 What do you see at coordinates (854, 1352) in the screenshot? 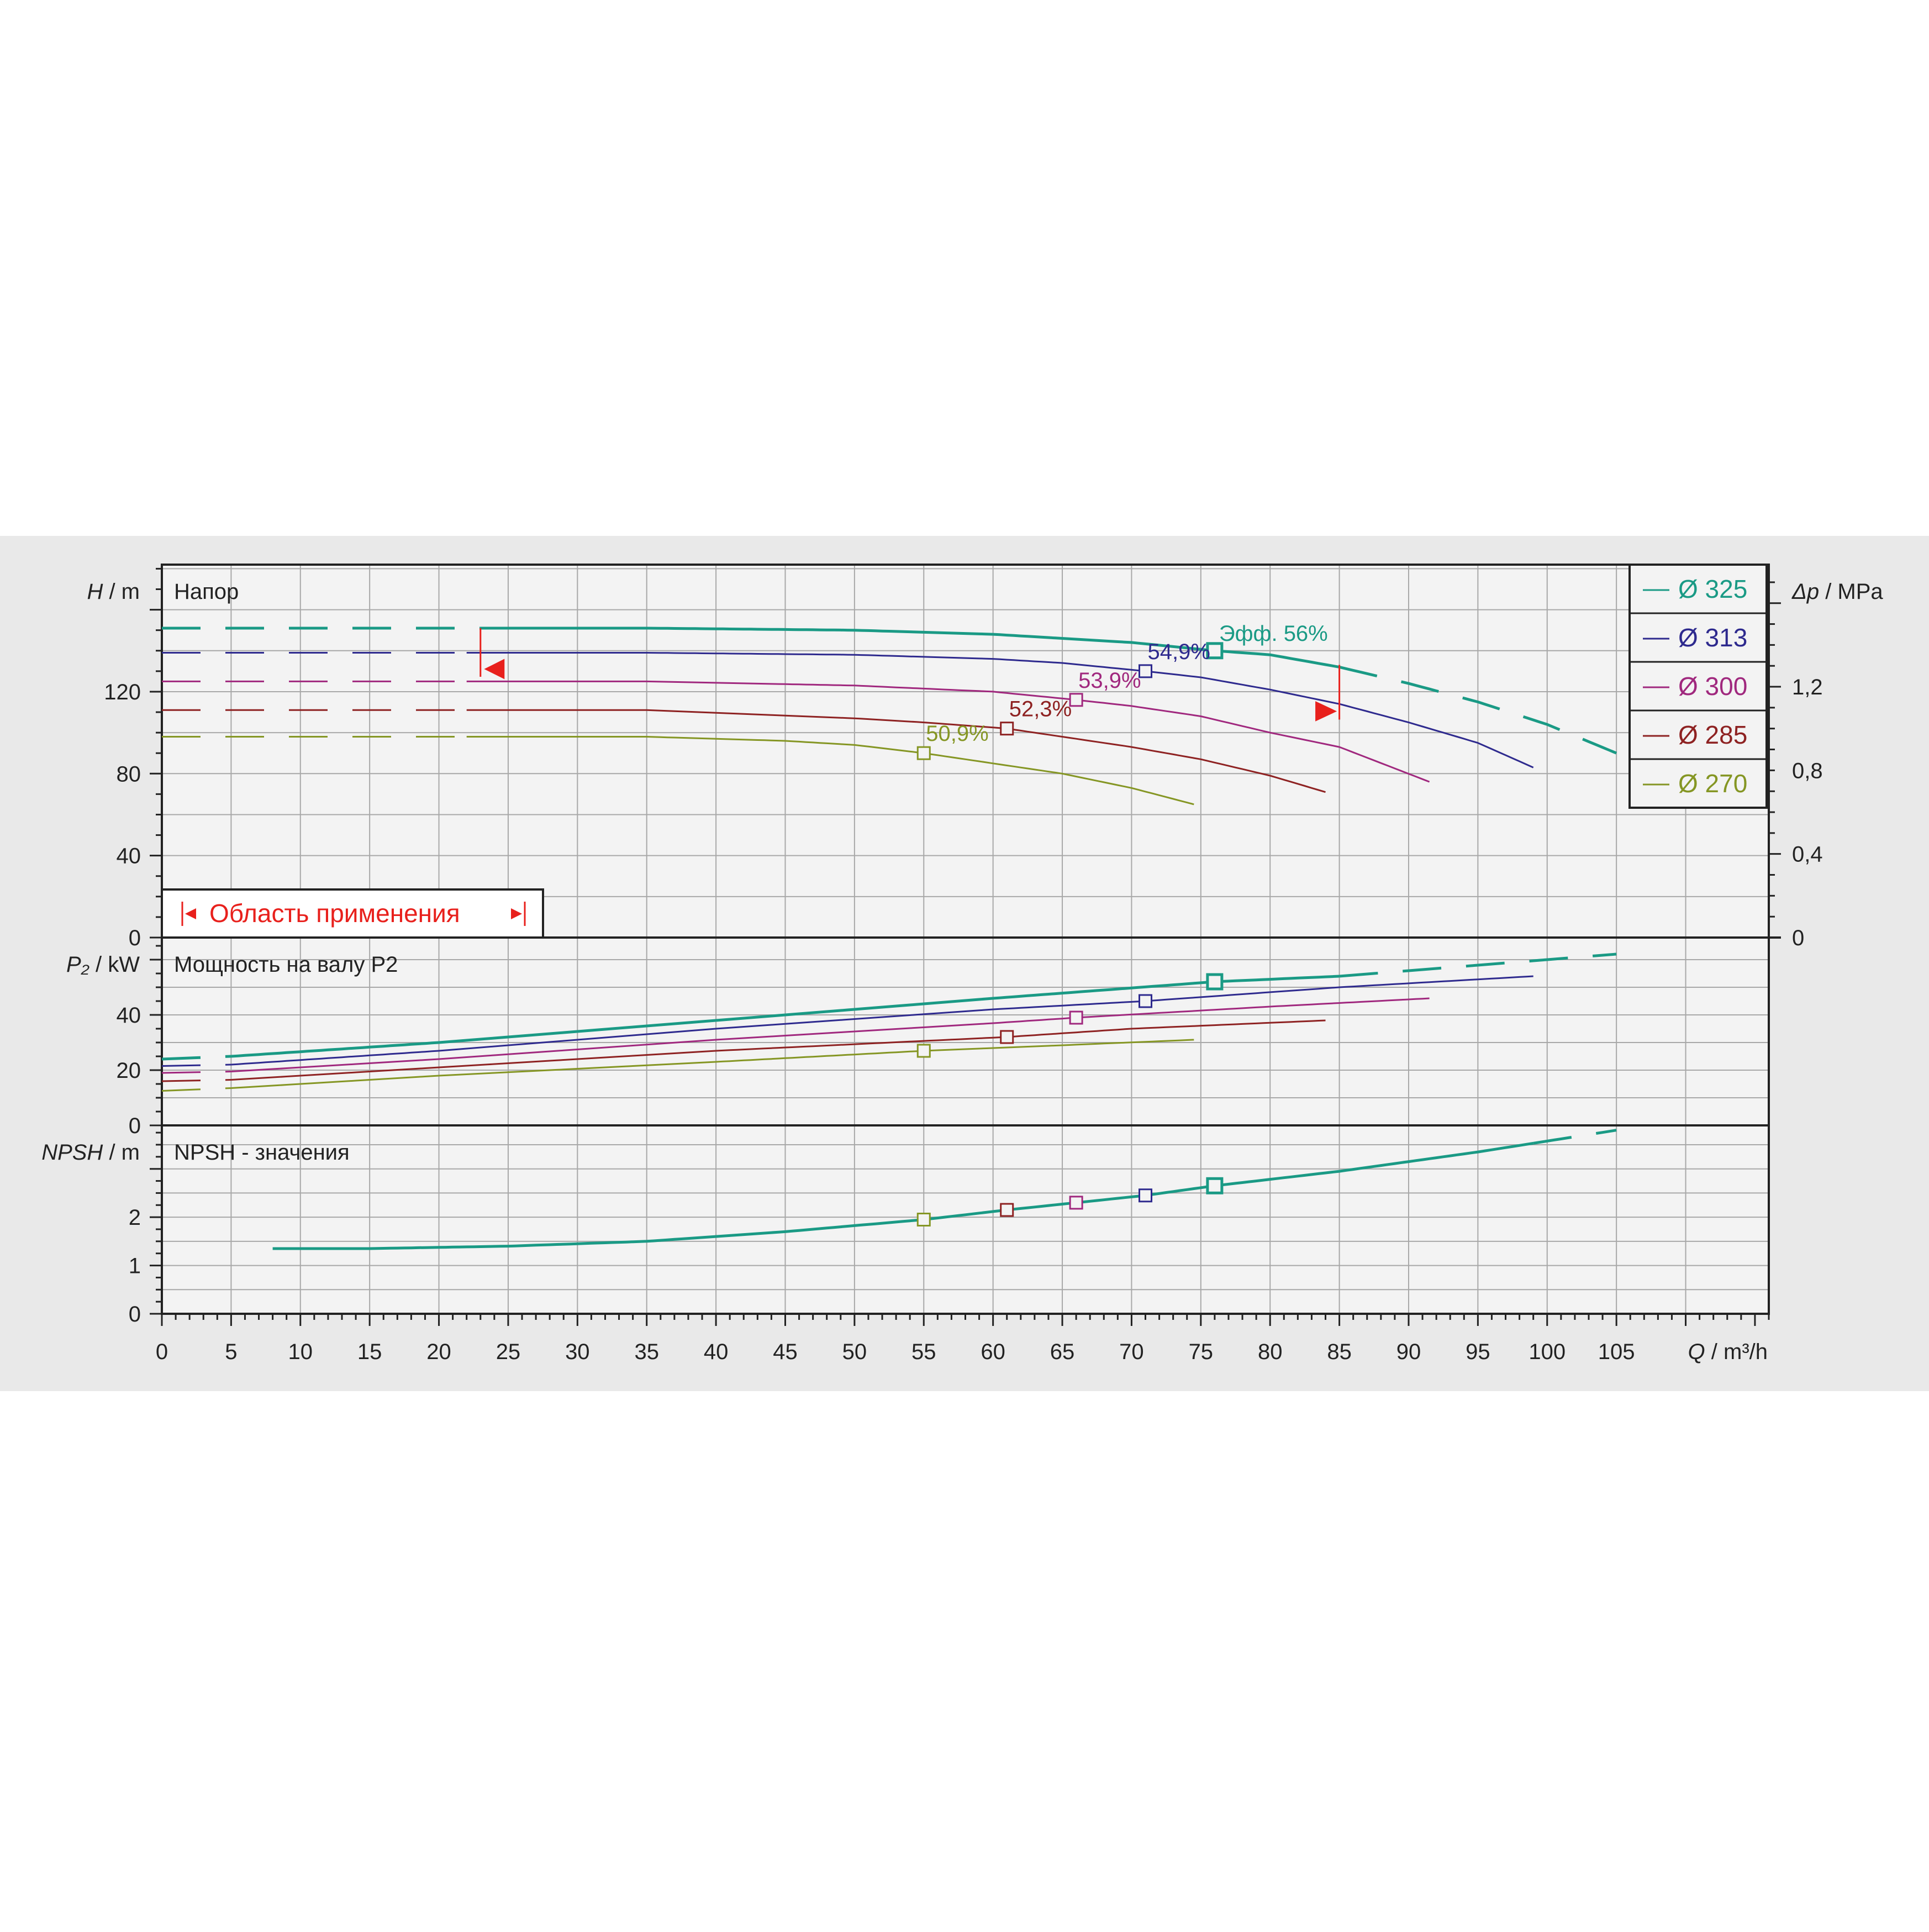
I see `x-tick-label: 50` at bounding box center [854, 1352].